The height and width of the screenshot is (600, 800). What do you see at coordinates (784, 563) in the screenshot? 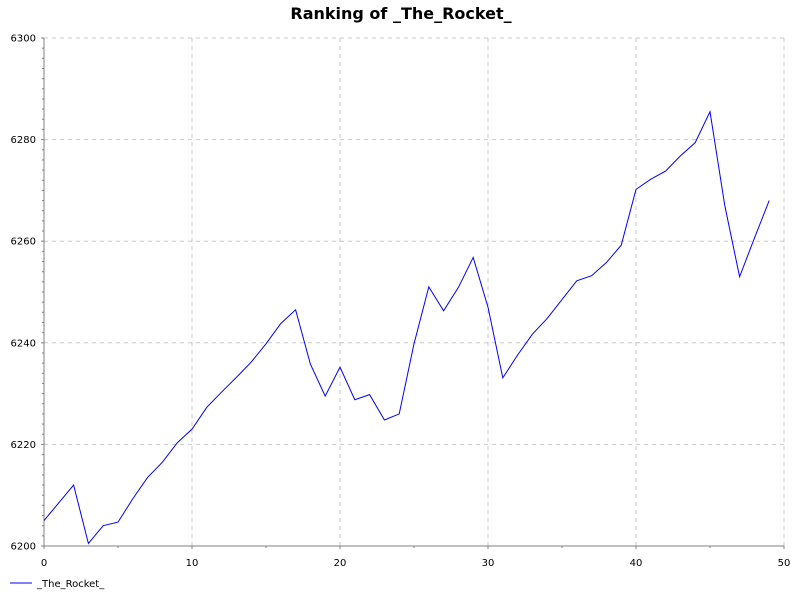
I see `x-tick-label: 50` at bounding box center [784, 563].